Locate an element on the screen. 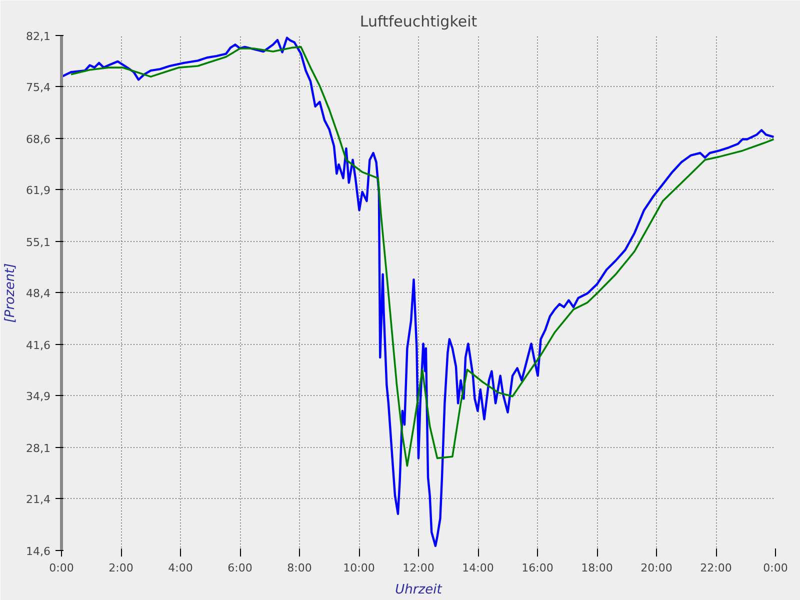 The width and height of the screenshot is (800, 600). y-tick-label: 28,1 is located at coordinates (38, 448).